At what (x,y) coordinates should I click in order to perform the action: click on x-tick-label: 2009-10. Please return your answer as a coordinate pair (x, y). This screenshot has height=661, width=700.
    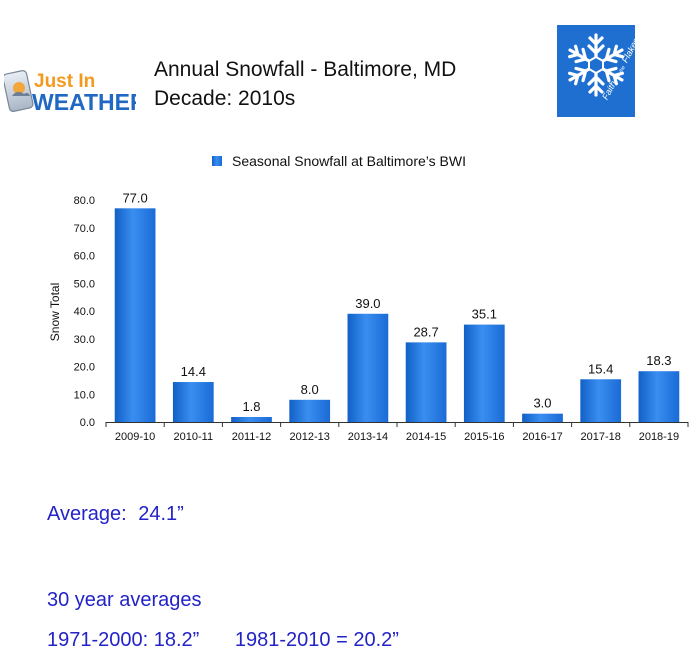
    Looking at the image, I should click on (135, 437).